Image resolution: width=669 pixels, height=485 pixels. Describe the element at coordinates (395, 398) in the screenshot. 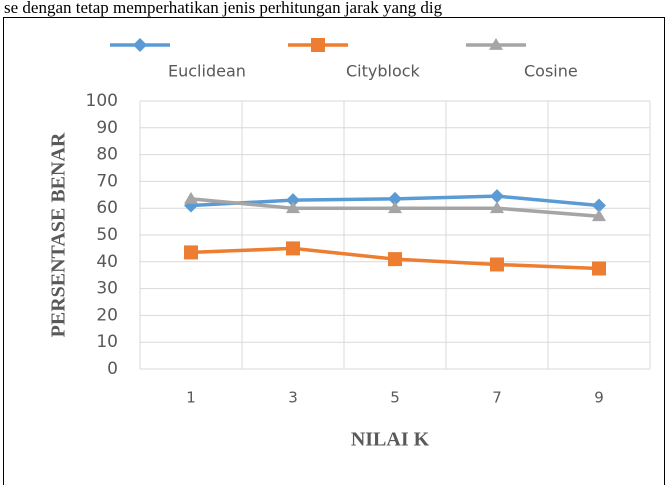

I see `x-tick-label: 5` at that location.